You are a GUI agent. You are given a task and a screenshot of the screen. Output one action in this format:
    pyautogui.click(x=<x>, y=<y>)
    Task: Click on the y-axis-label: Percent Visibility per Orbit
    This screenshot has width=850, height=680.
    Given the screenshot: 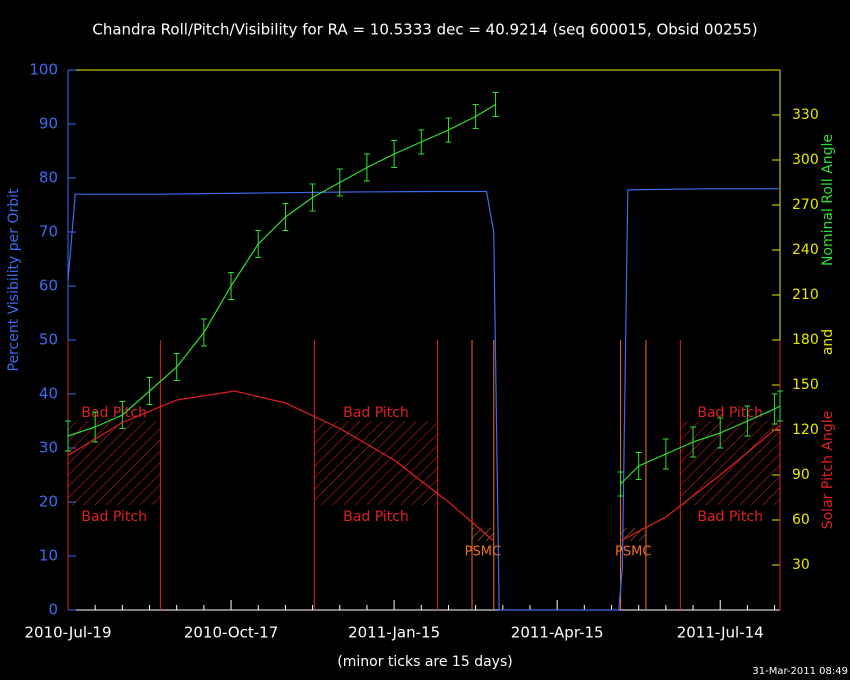 What is the action you would take?
    pyautogui.click(x=14, y=280)
    